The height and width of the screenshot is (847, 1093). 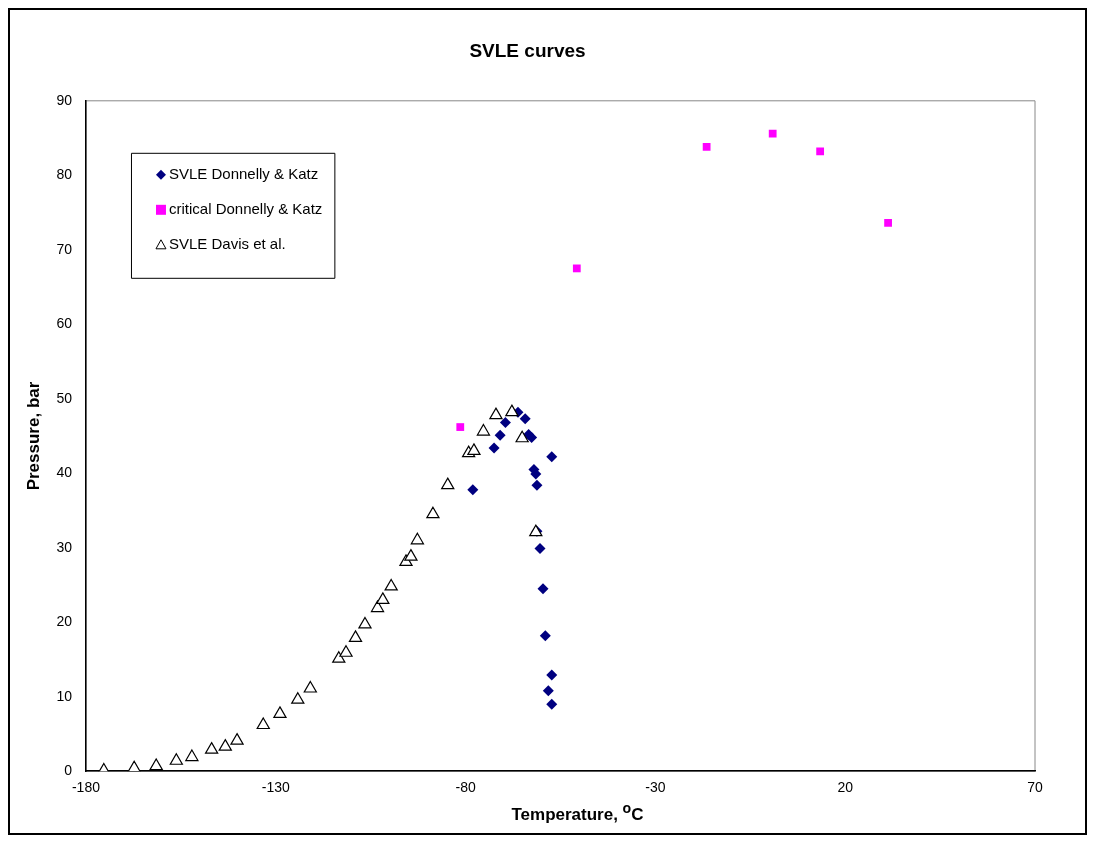 What do you see at coordinates (655, 787) in the screenshot?
I see `x-tick-label: -30` at bounding box center [655, 787].